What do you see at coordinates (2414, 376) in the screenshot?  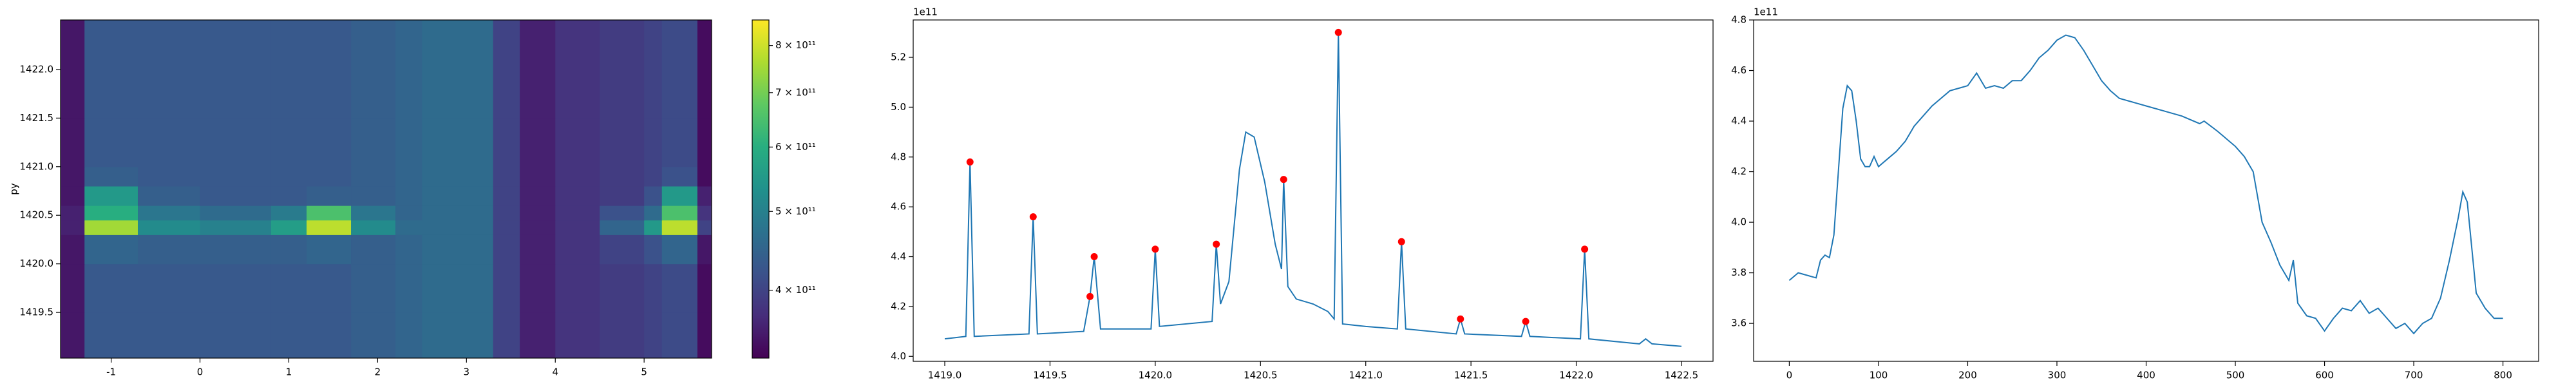 I see `x-tick-label: 700` at bounding box center [2414, 376].